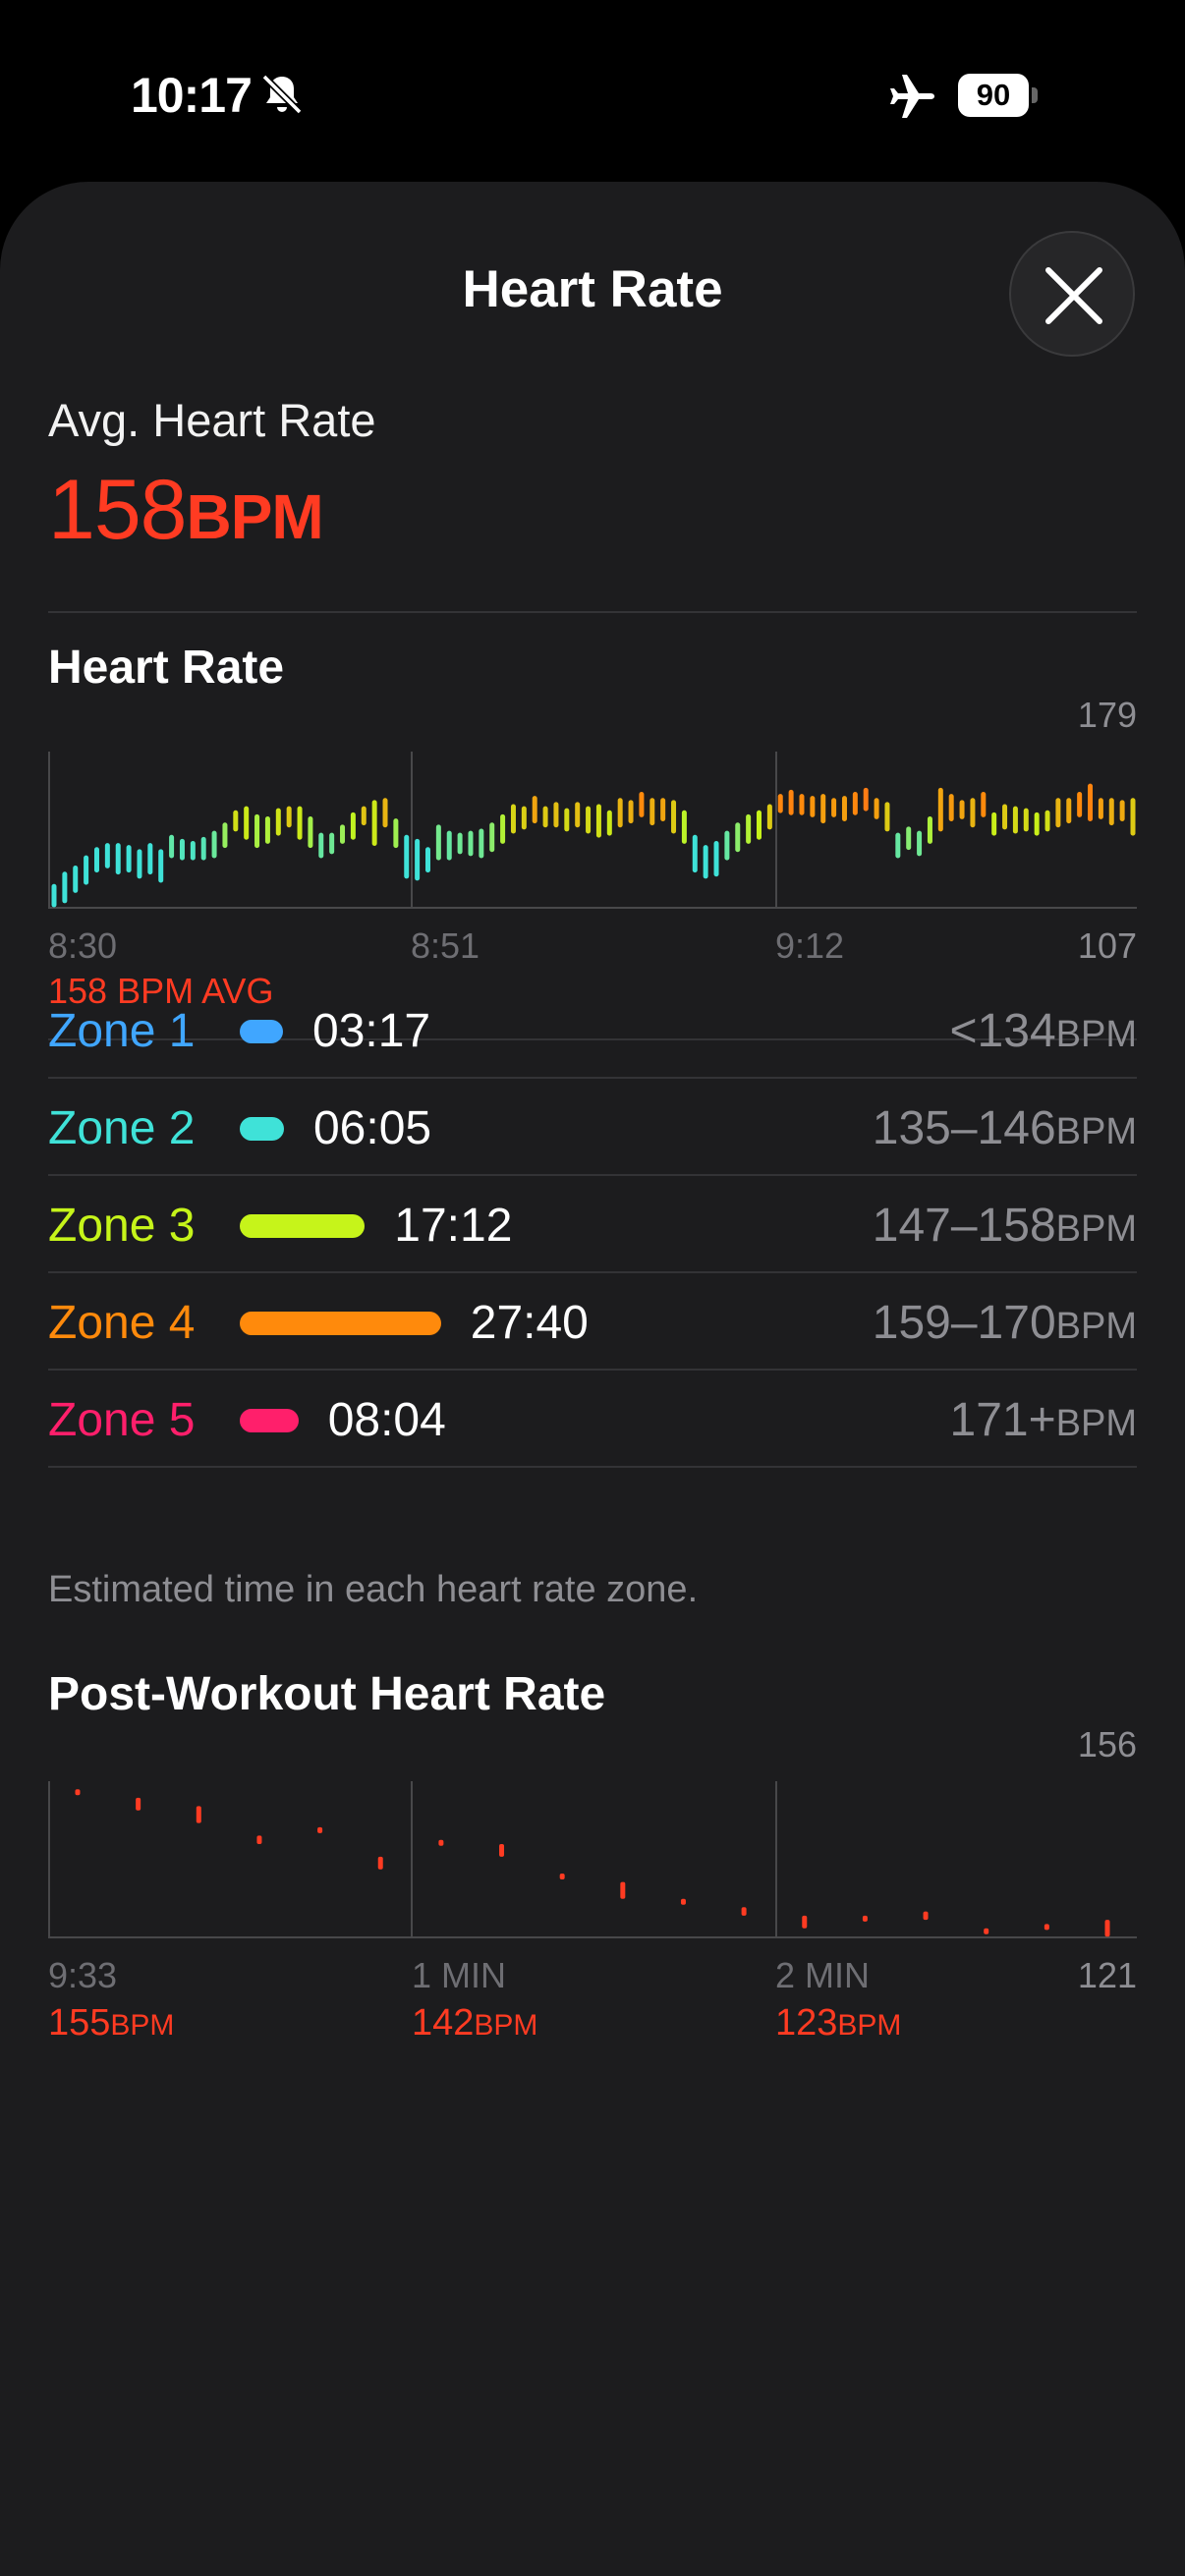  I want to click on post-workout-x-label: 9:33, so click(83, 1975).